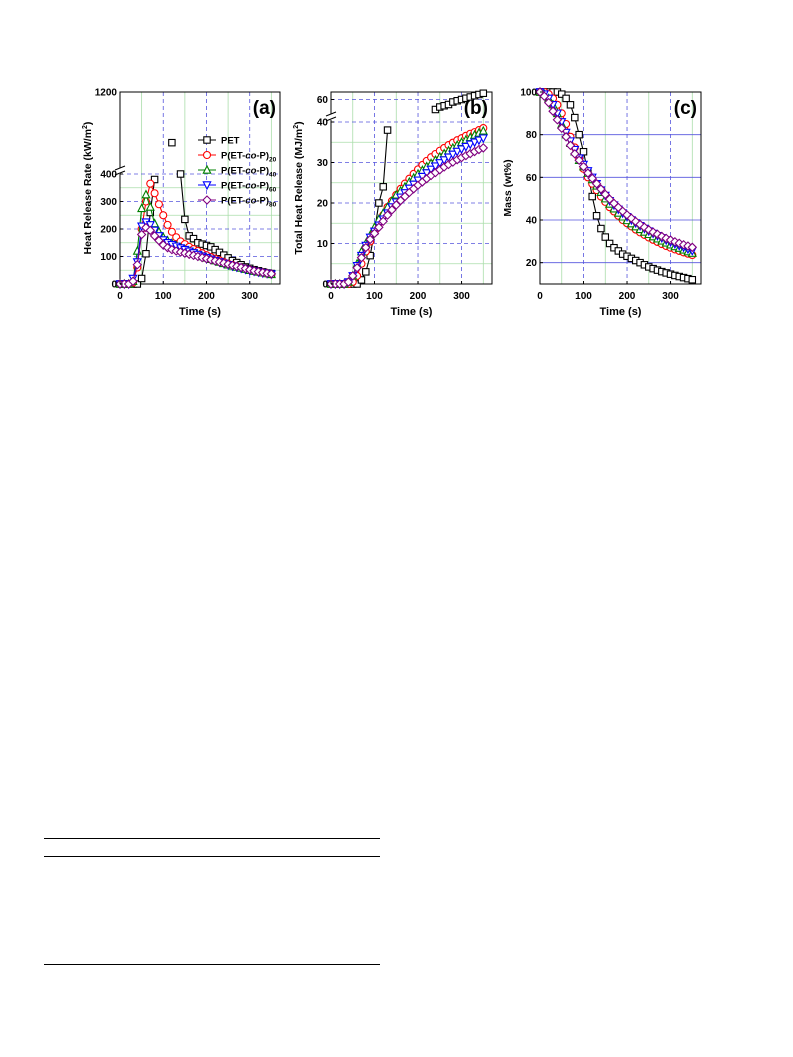 The height and width of the screenshot is (1057, 793). Describe the element at coordinates (296, 127) in the screenshot. I see `y-label-sup: 2` at that location.